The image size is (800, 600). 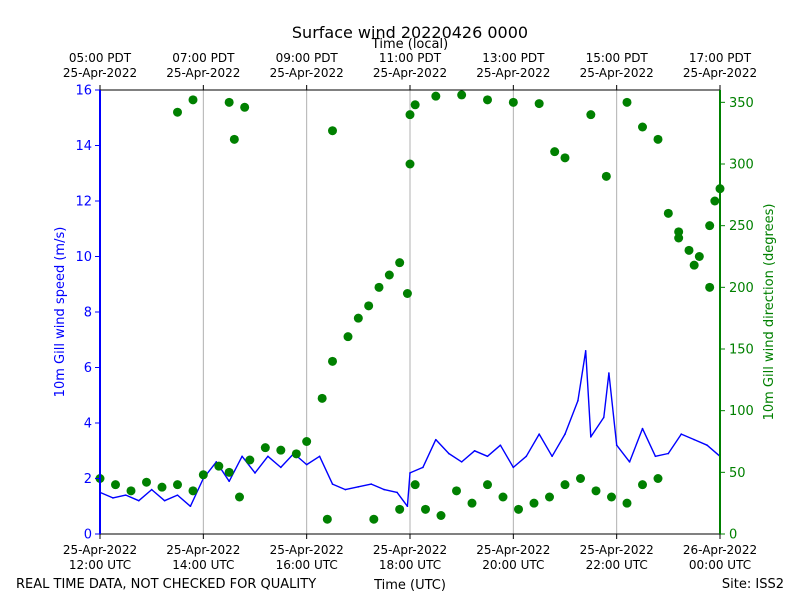 I want to click on bottom-tick-time: 14:00 UTC, so click(x=203, y=565).